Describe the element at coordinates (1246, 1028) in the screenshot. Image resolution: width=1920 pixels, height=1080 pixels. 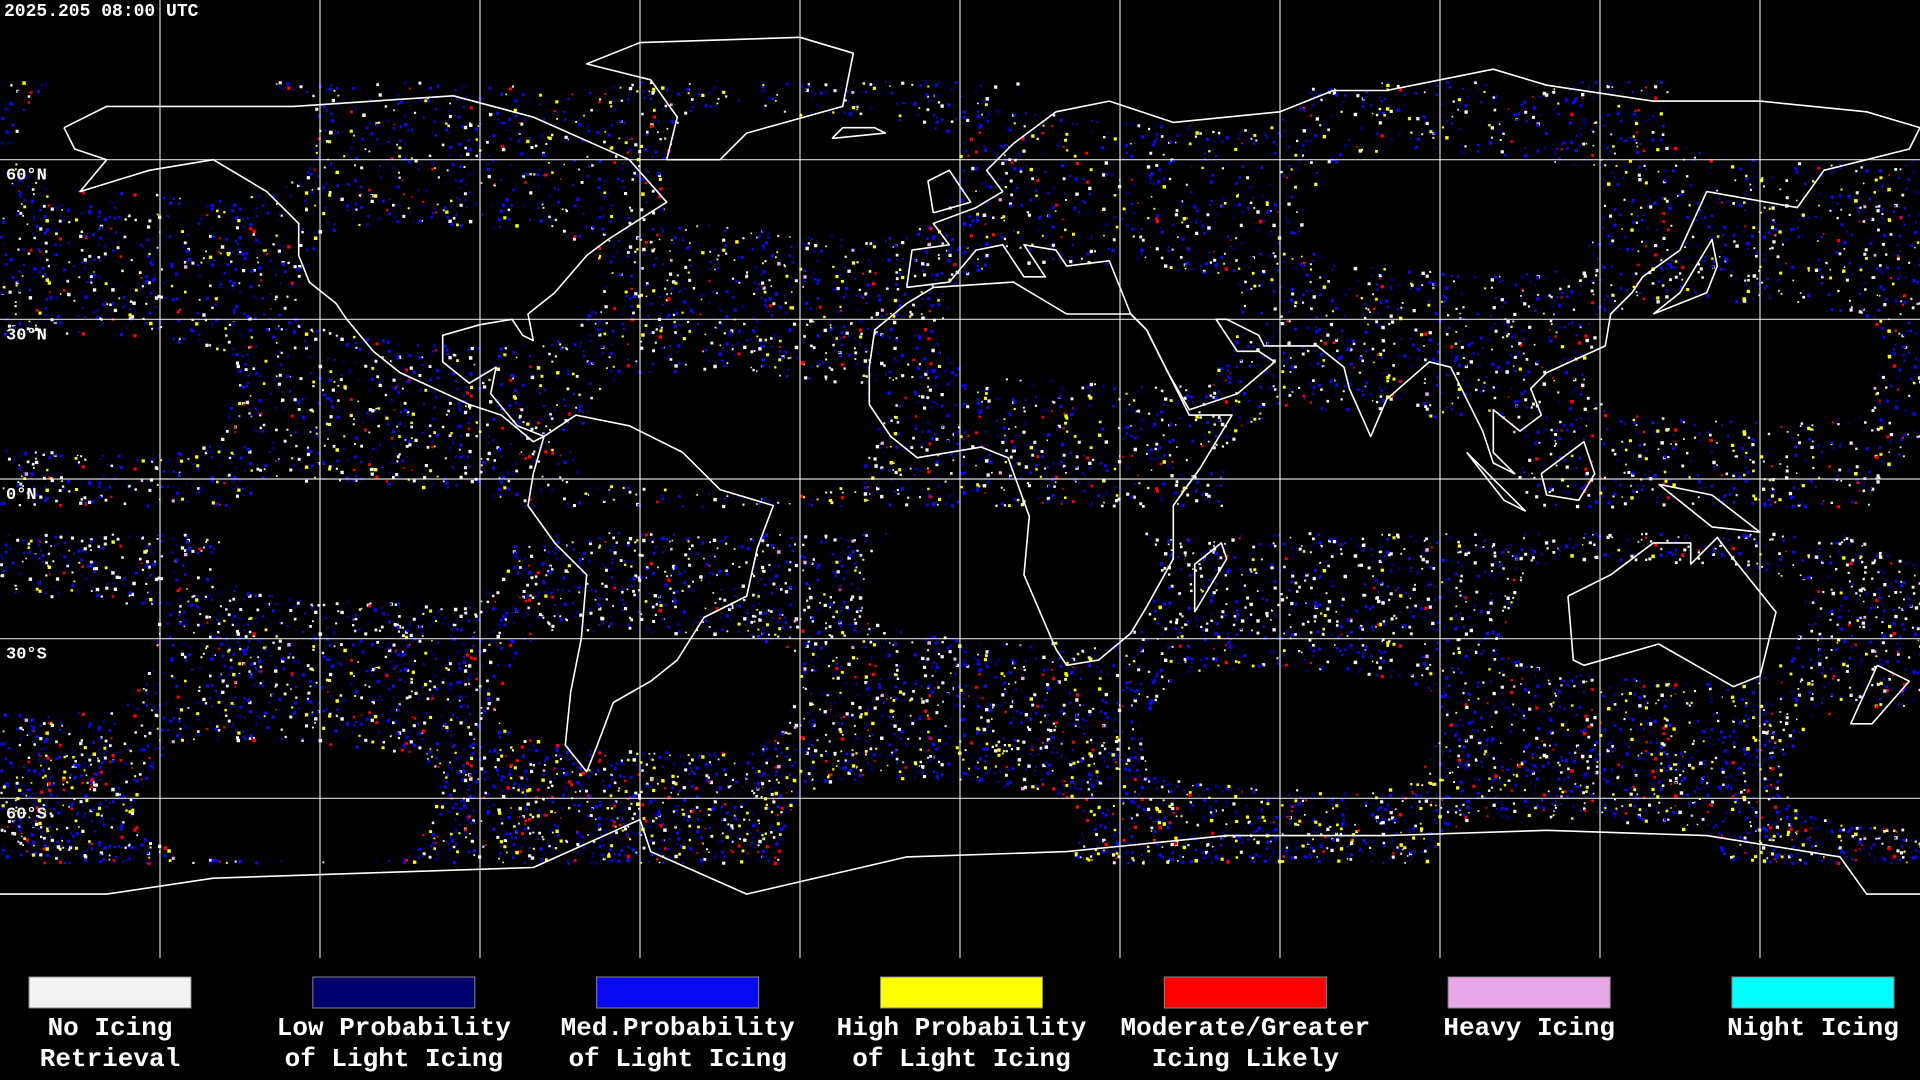
I see `legend-label: Moderate/Greater` at that location.